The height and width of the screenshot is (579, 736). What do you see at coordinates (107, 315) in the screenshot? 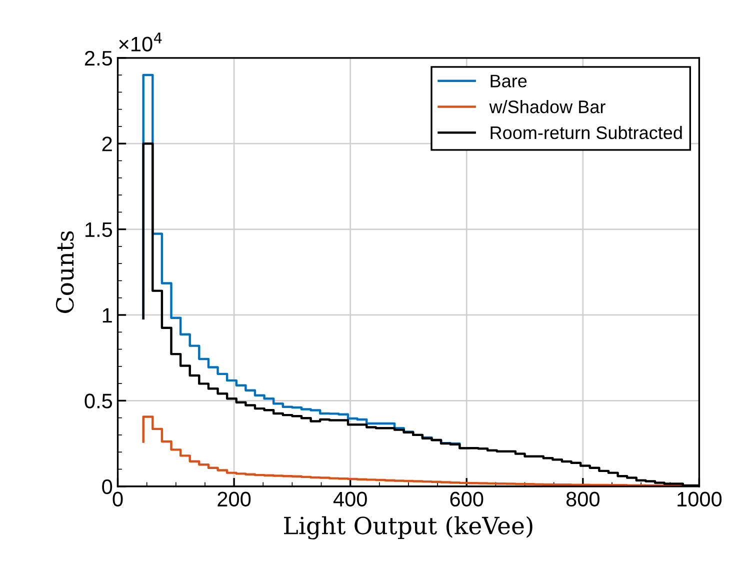
I see `y-tick-label: 1` at bounding box center [107, 315].